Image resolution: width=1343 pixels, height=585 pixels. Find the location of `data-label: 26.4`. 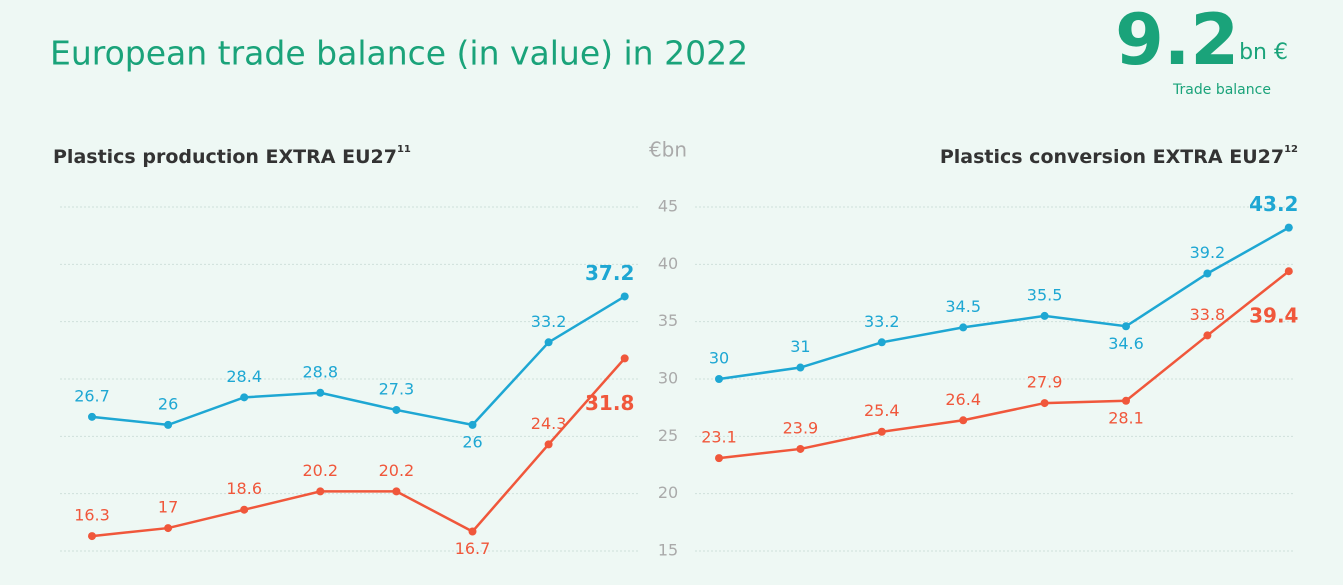

data-label: 26.4 is located at coordinates (963, 399).